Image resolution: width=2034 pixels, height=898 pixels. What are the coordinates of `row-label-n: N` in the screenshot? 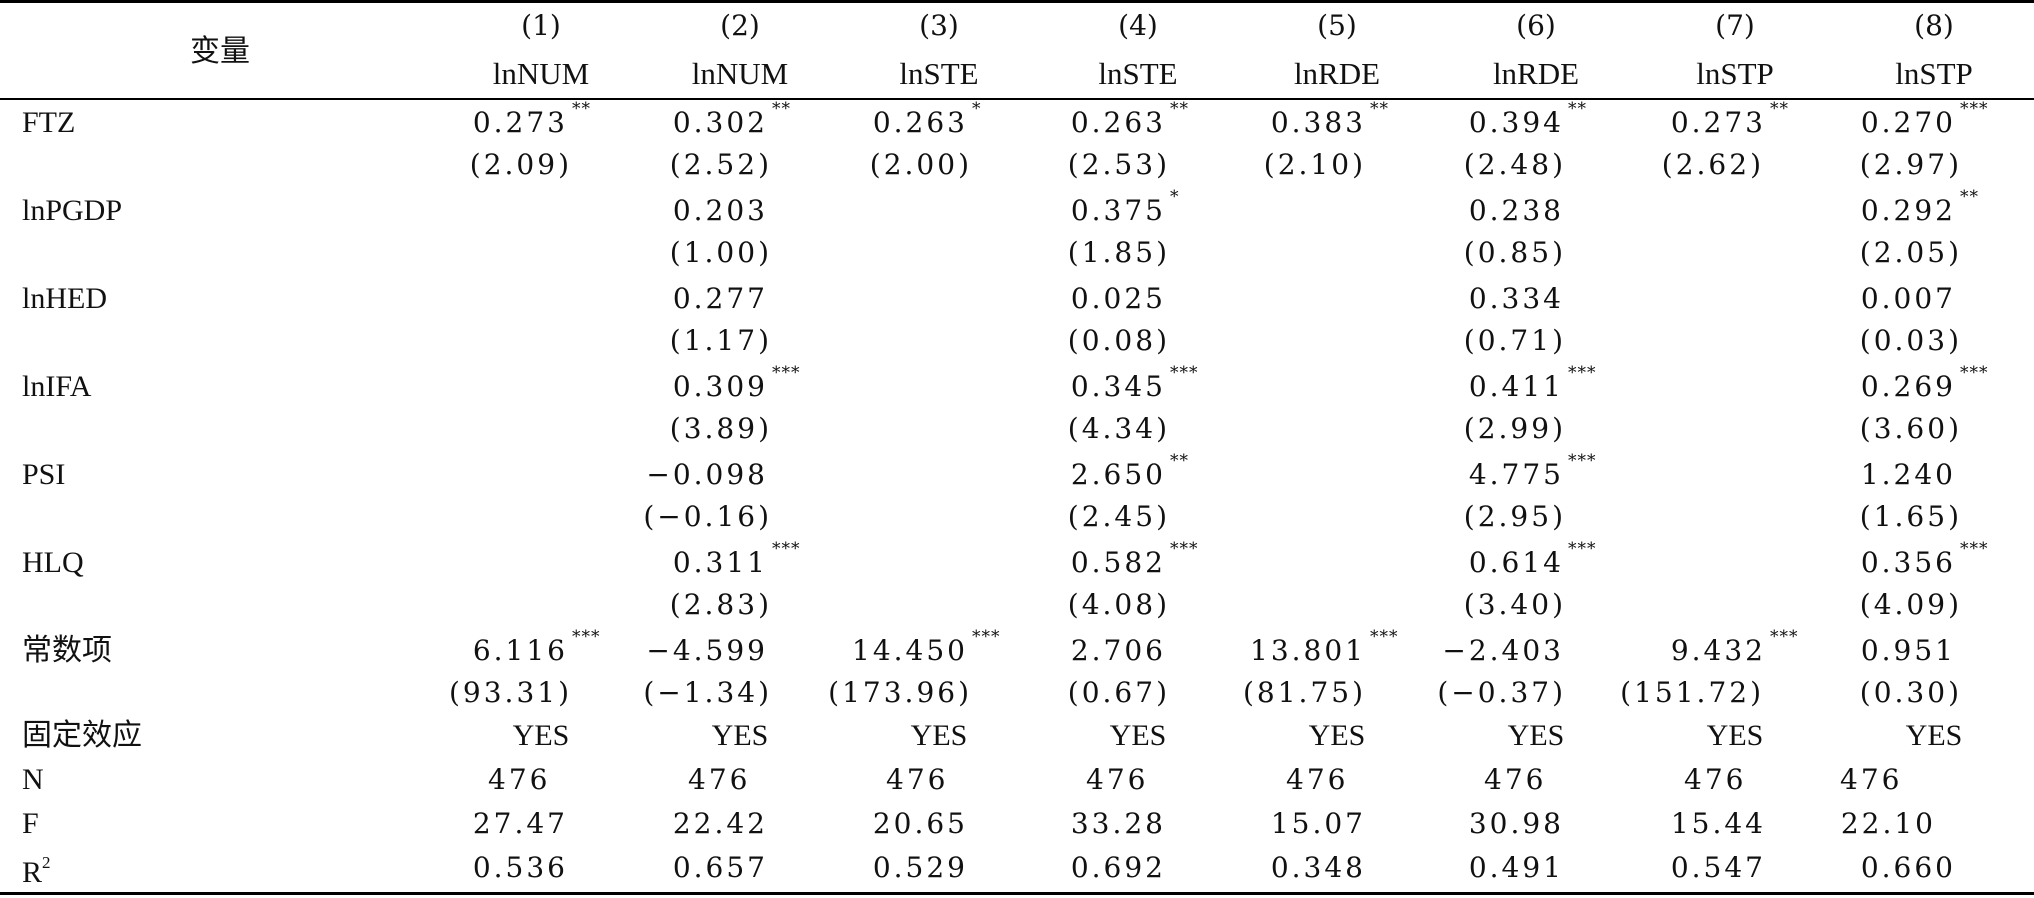 It's located at (33, 779).